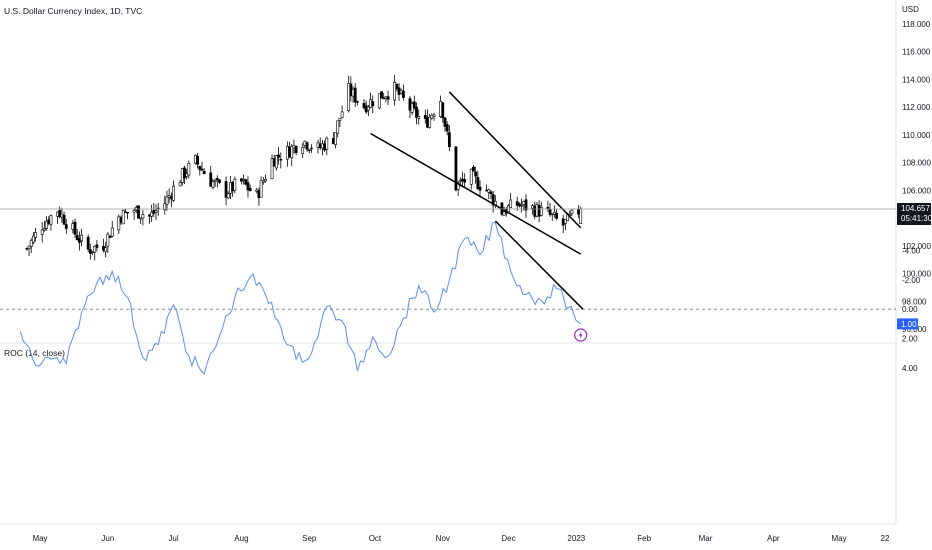 Image resolution: width=932 pixels, height=550 pixels. I want to click on roc-trendlines, so click(539, 265).